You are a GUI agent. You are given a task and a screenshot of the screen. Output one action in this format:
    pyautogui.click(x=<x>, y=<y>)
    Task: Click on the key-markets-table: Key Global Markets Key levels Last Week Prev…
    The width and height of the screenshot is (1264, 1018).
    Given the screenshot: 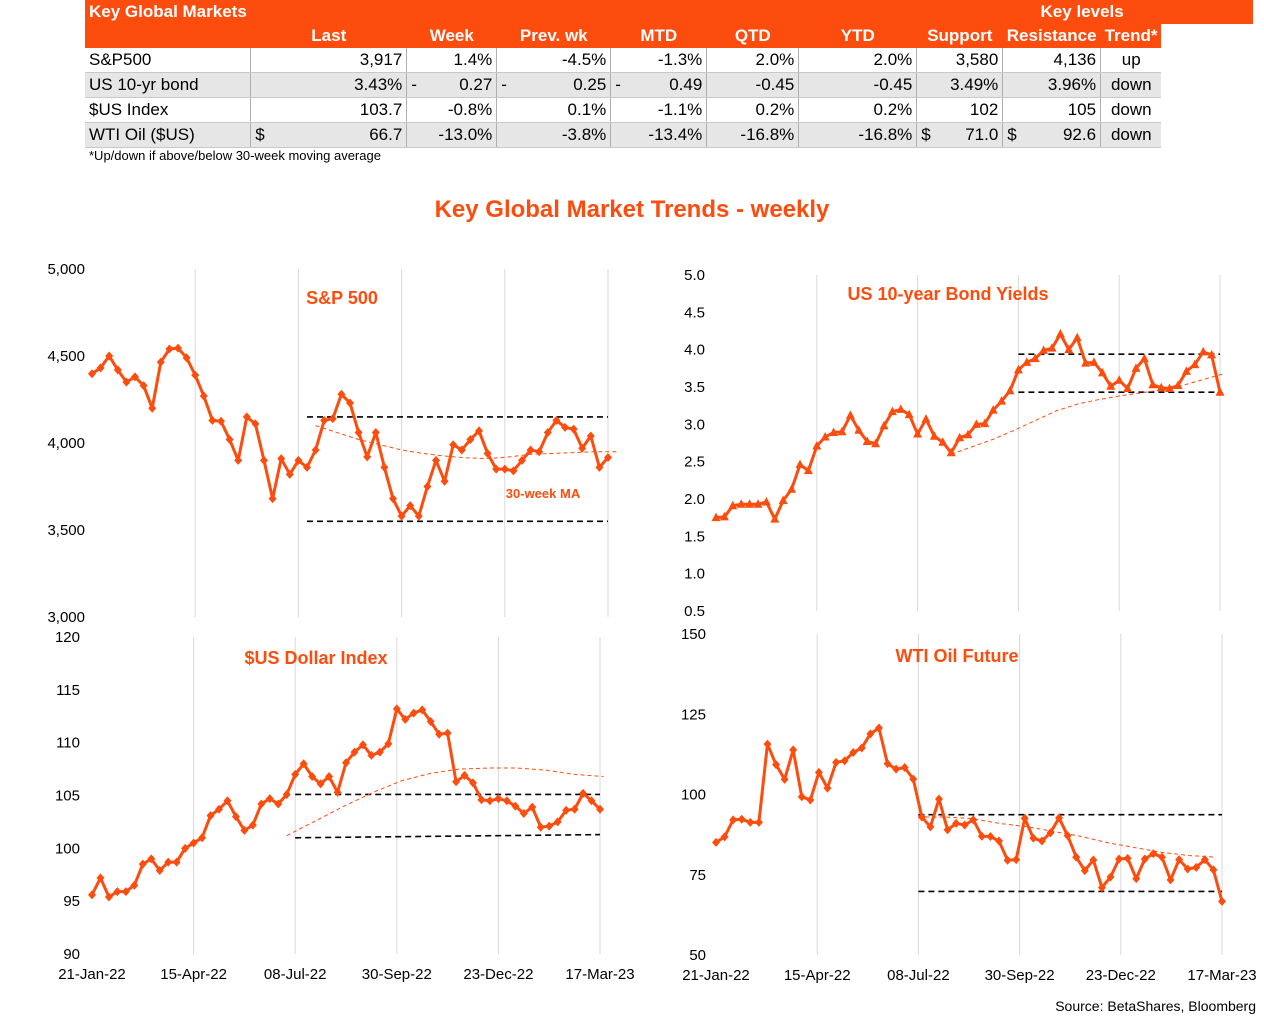 What is the action you would take?
    pyautogui.click(x=669, y=74)
    